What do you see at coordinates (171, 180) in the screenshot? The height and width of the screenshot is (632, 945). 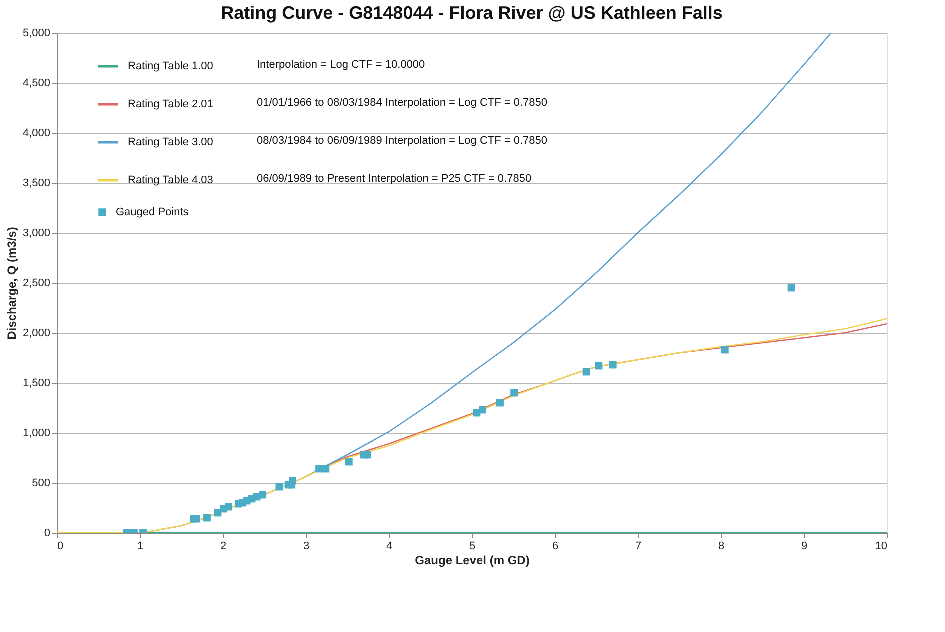 I see `legend-label: Rating Table 4.03` at bounding box center [171, 180].